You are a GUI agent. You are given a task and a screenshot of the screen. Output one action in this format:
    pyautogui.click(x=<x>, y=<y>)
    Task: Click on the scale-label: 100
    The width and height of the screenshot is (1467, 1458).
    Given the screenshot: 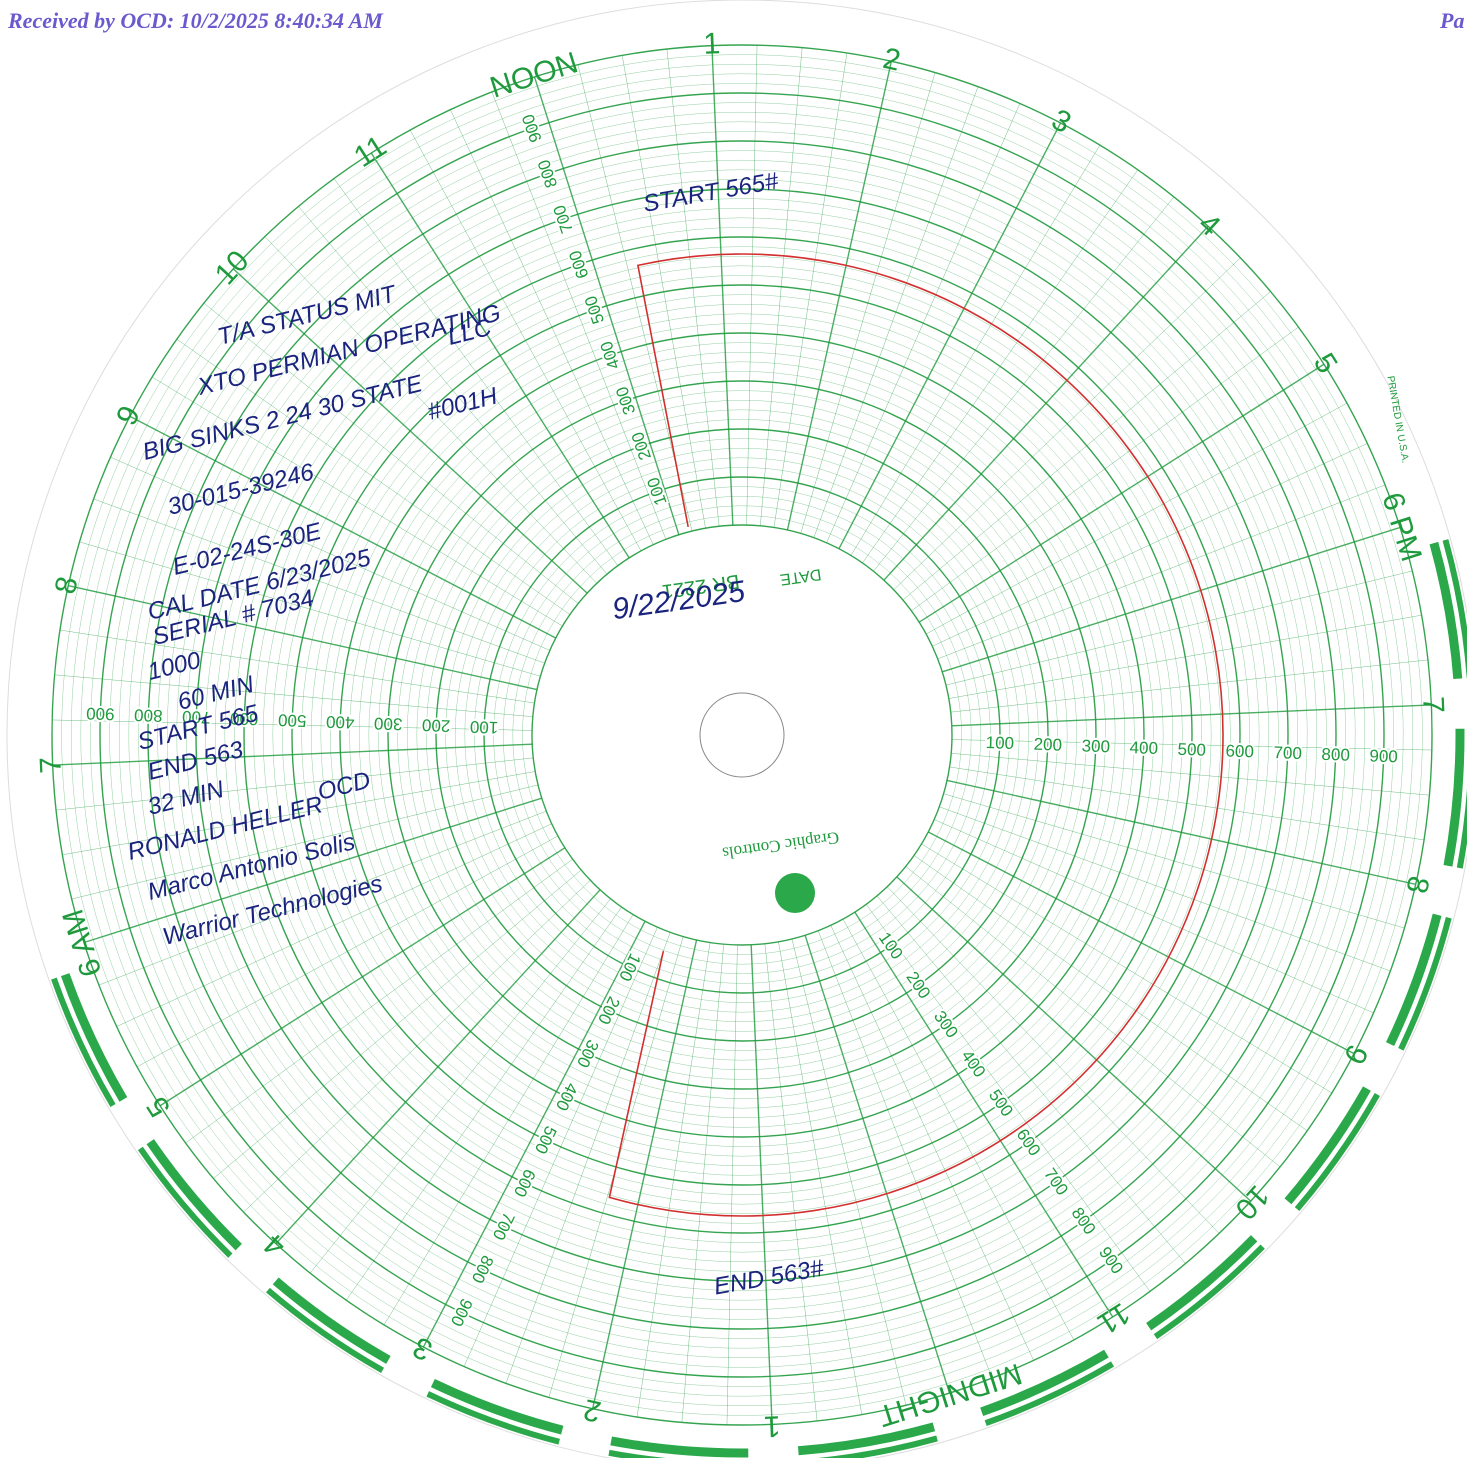 What is the action you would take?
    pyautogui.click(x=484, y=727)
    